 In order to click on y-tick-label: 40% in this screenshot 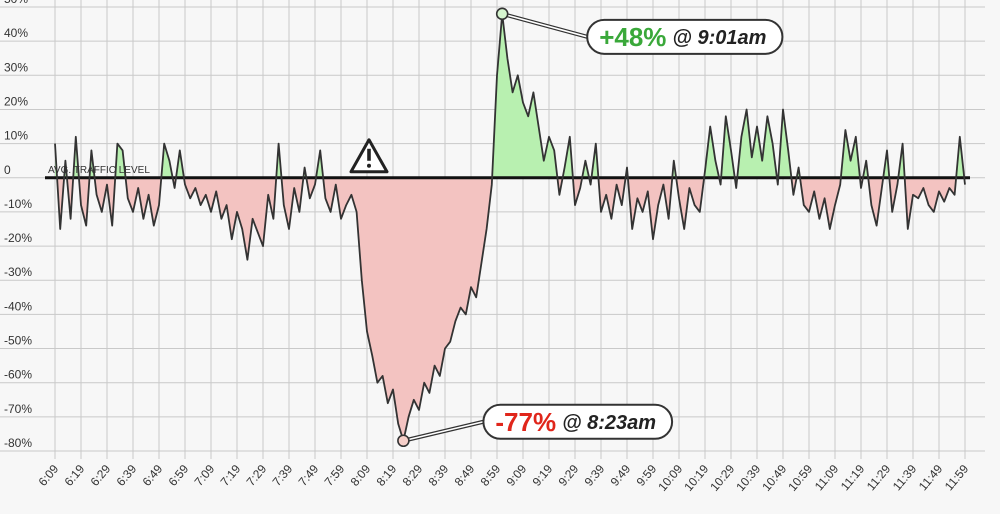, I will do `click(16, 33)`.